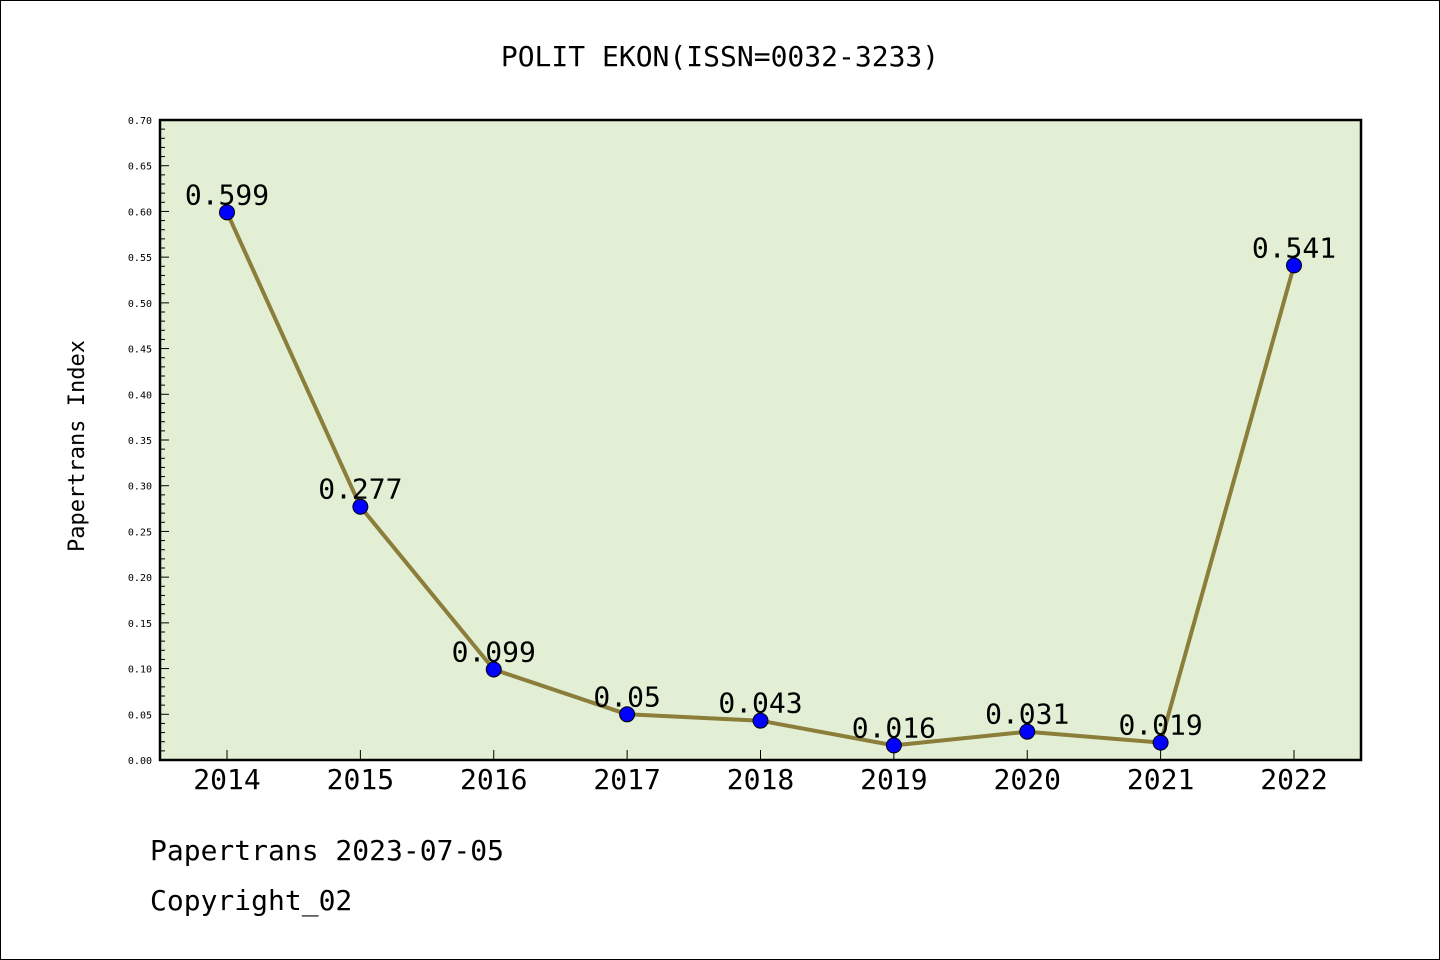 The height and width of the screenshot is (960, 1440). I want to click on chart-title: POLIT EKON(ISSN=0032-3233), so click(720, 56).